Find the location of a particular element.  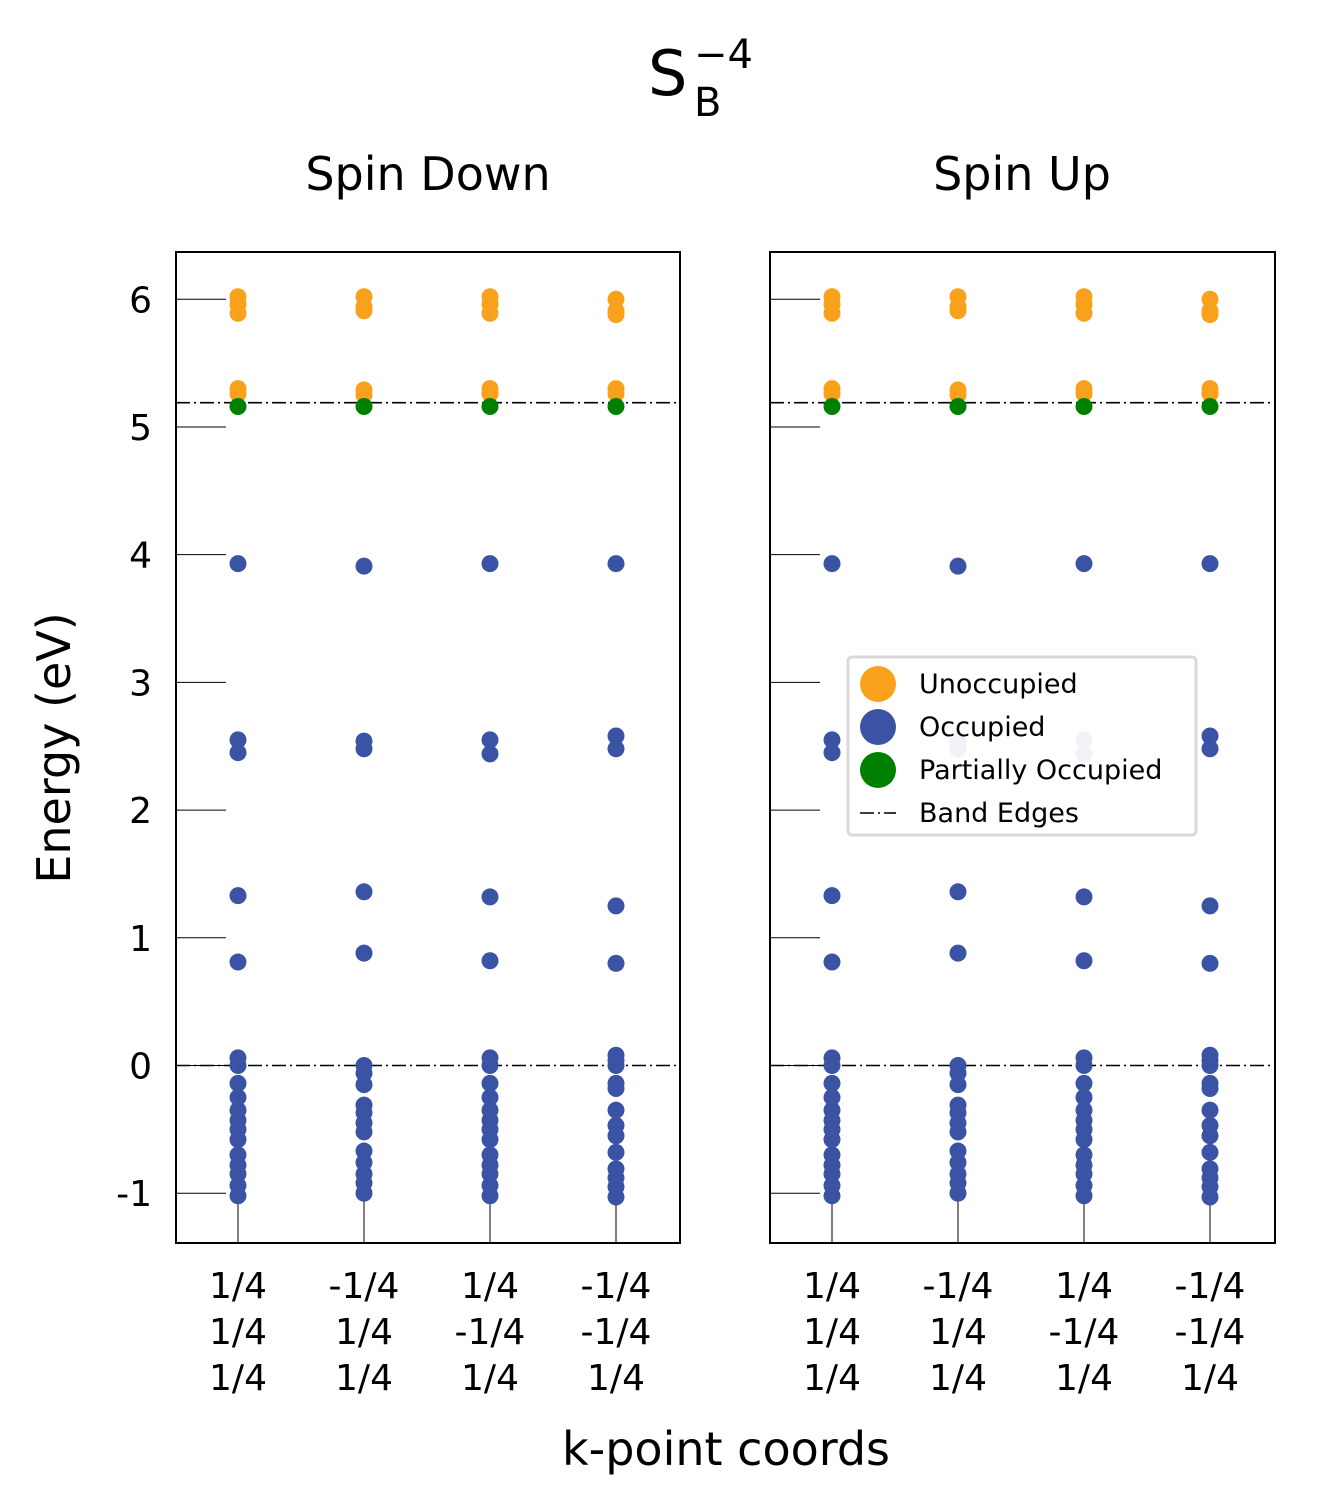

legend-marker-unoccupied is located at coordinates (878, 684).